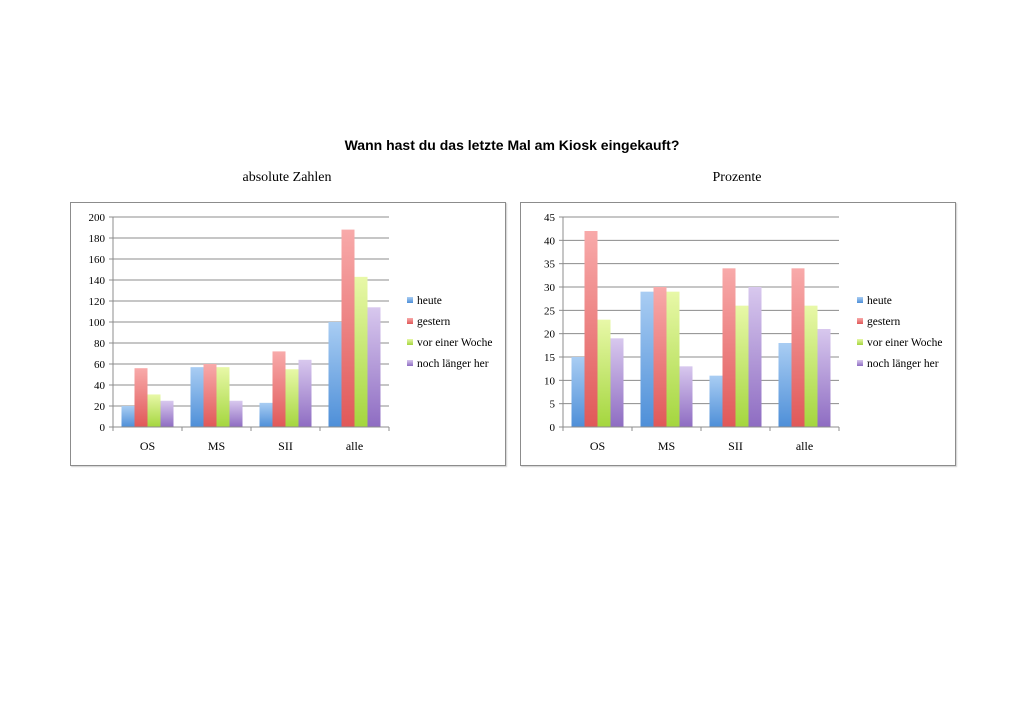  I want to click on y-tick-label: 120, so click(97, 302).